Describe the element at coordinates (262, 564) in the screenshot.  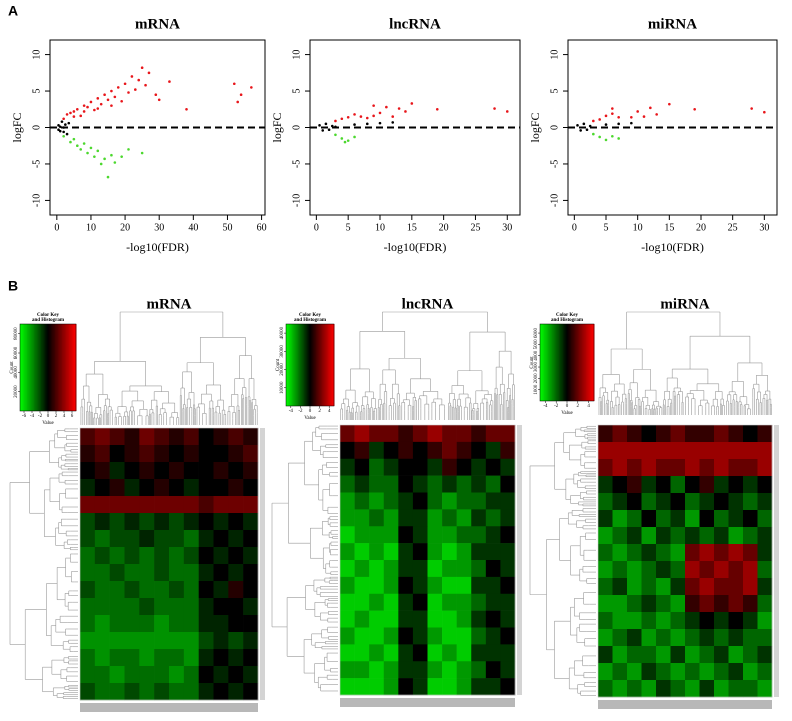
I see `row-labels` at that location.